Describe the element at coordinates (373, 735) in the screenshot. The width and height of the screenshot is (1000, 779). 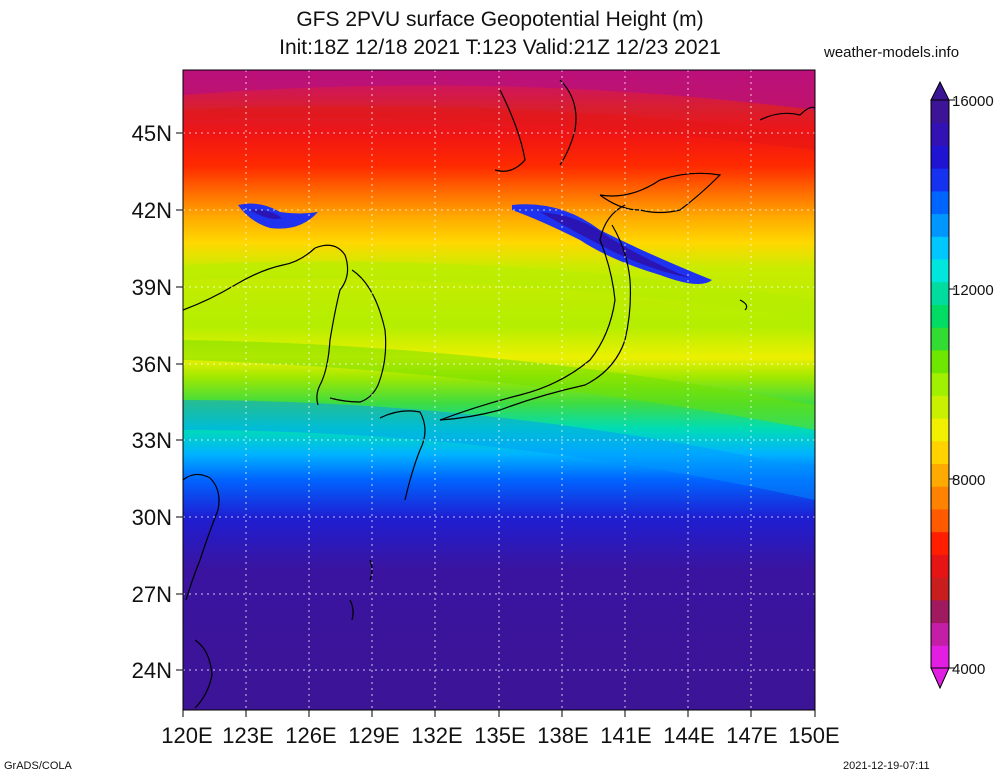
I see `lon-label: 129E` at that location.